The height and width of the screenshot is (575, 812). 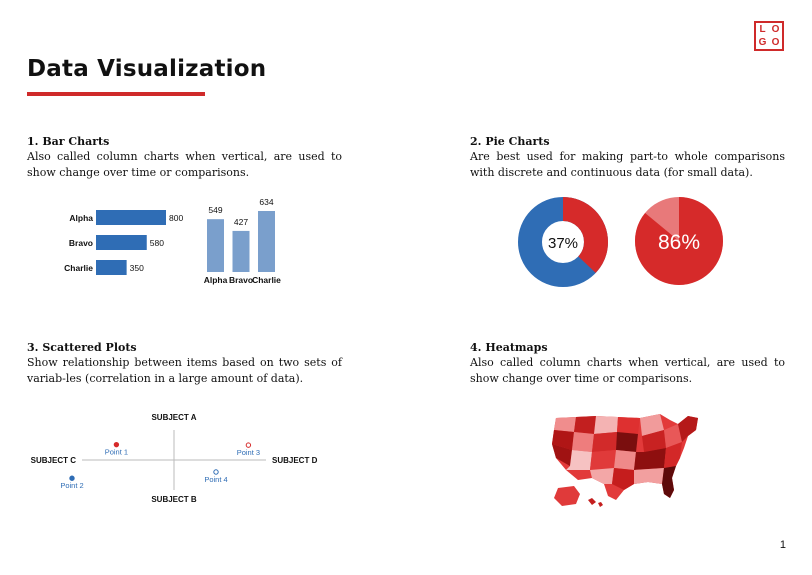 I want to click on hbar-value-label: 350, so click(x=137, y=268).